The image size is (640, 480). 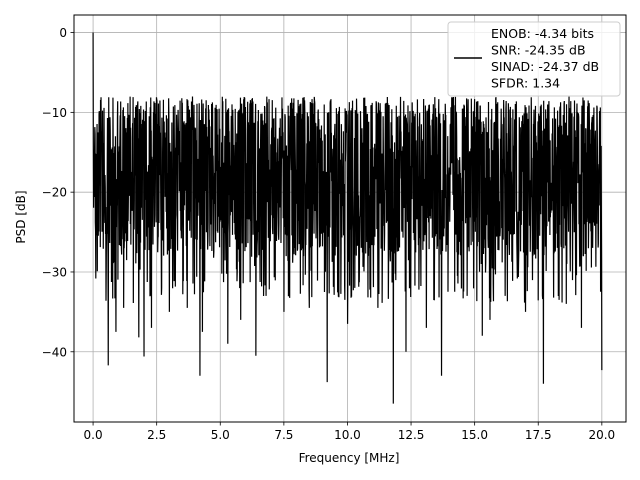 What do you see at coordinates (54, 113) in the screenshot?
I see `y-tick-label: −10` at bounding box center [54, 113].